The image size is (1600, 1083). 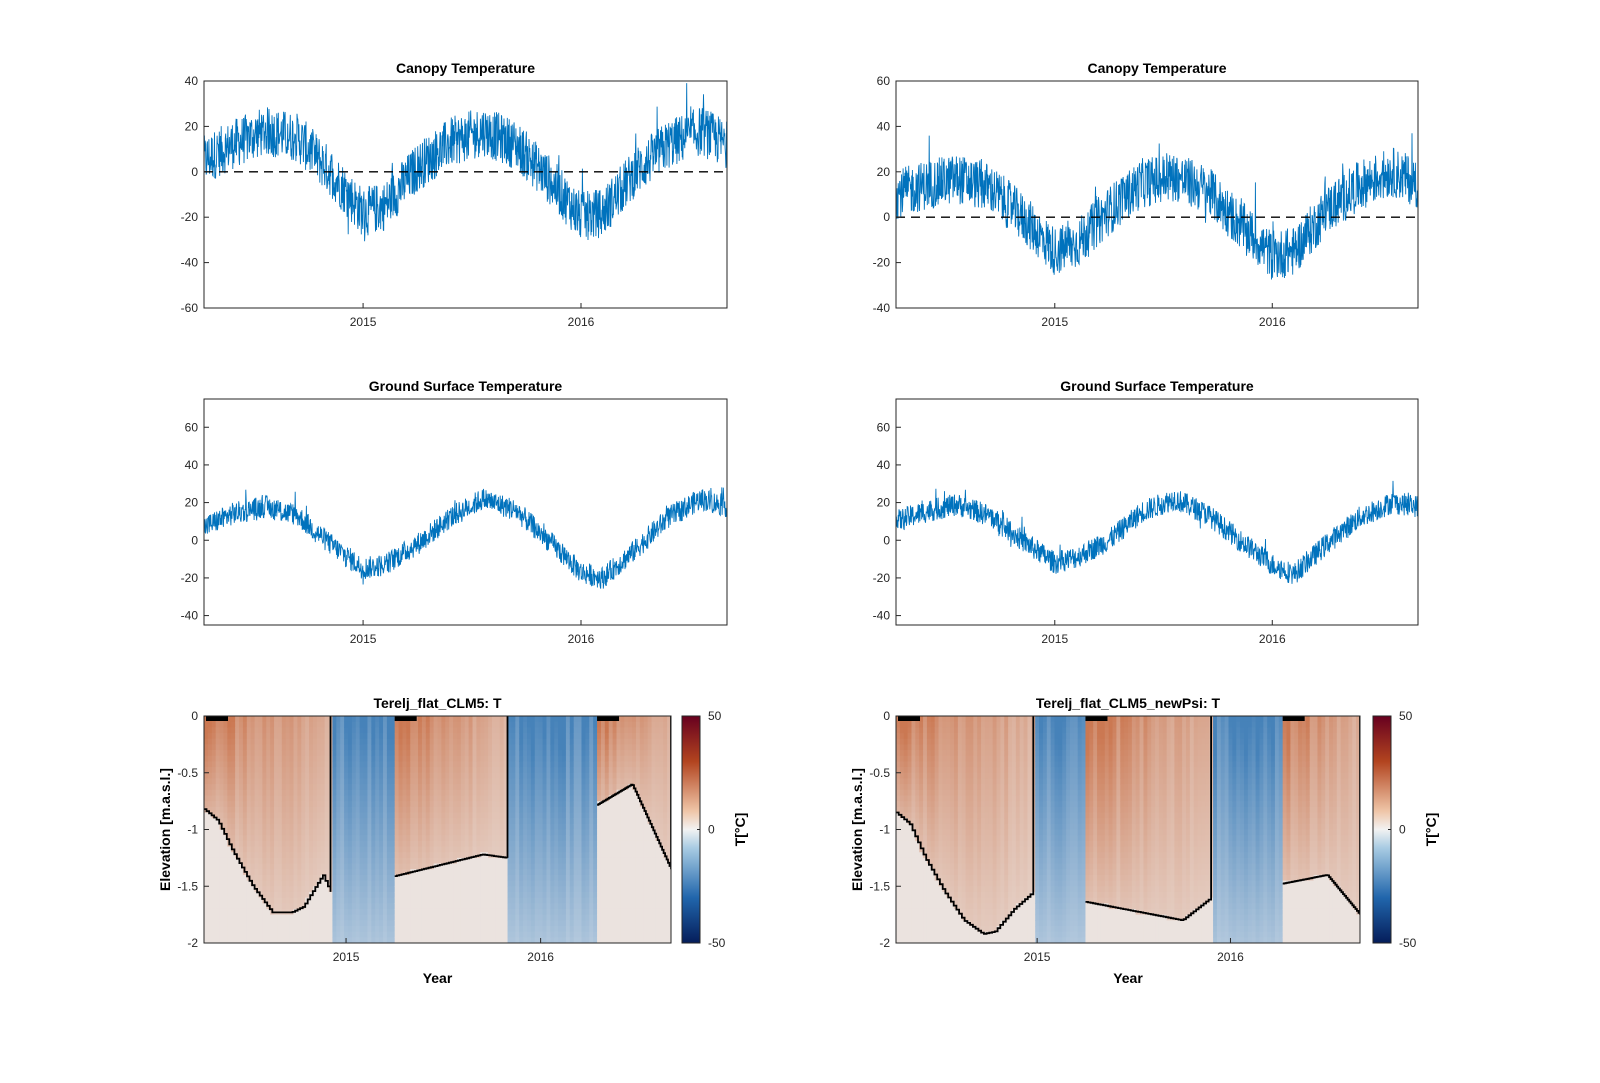 I want to click on y-tick-label: -20, so click(x=190, y=578).